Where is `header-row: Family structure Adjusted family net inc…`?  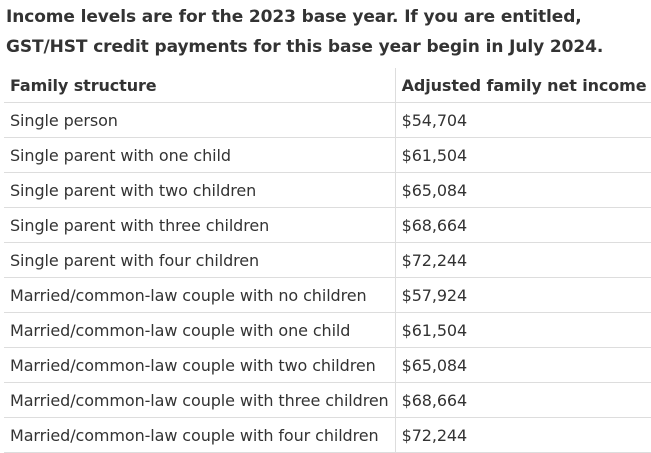
header-row: Family structure Adjusted family net inc… is located at coordinates (327, 85).